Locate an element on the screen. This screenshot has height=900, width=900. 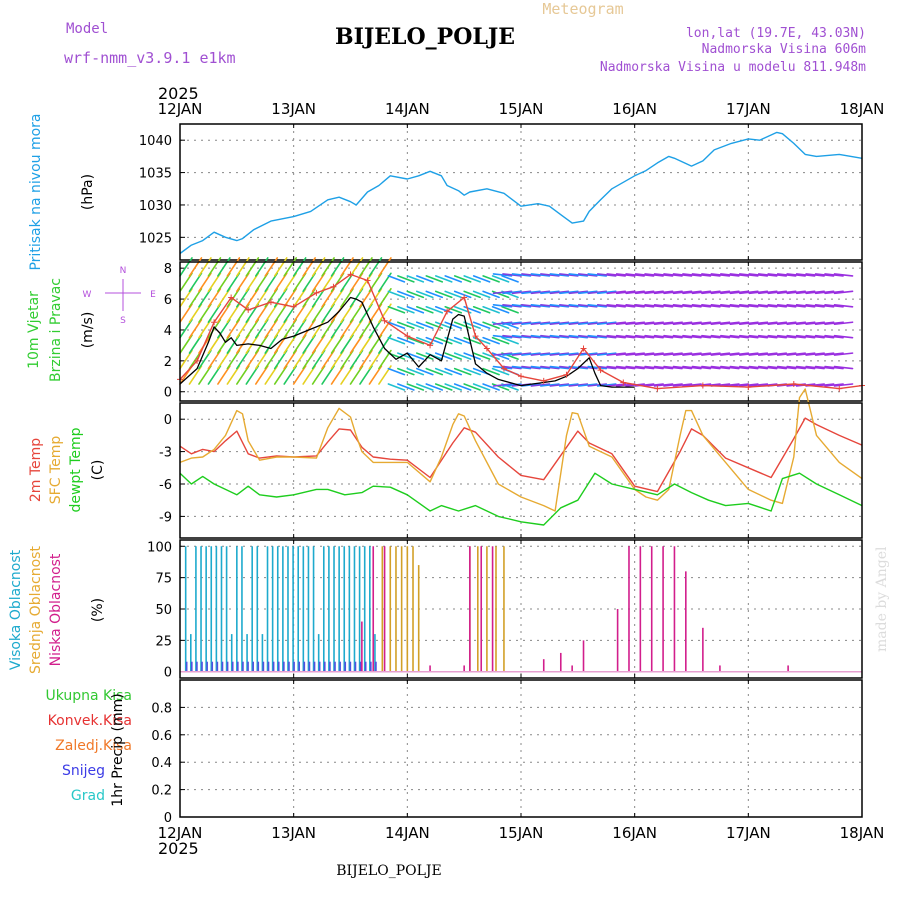
year-bottom: 2025 is located at coordinates (178, 848).